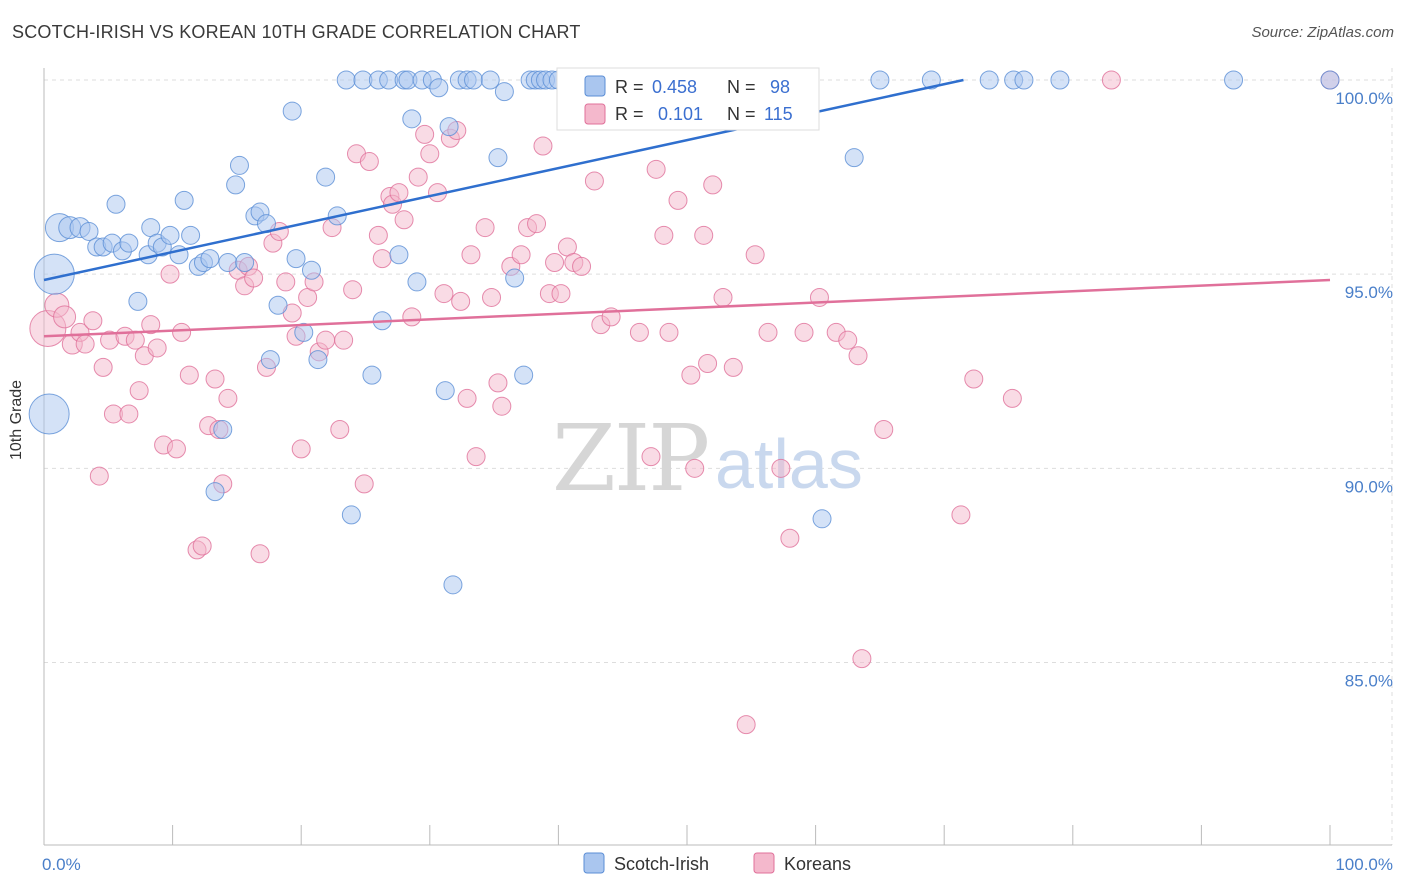 This screenshot has height=892, width=1406. I want to click on trend-line-scotch-irish, so click(503, 180).